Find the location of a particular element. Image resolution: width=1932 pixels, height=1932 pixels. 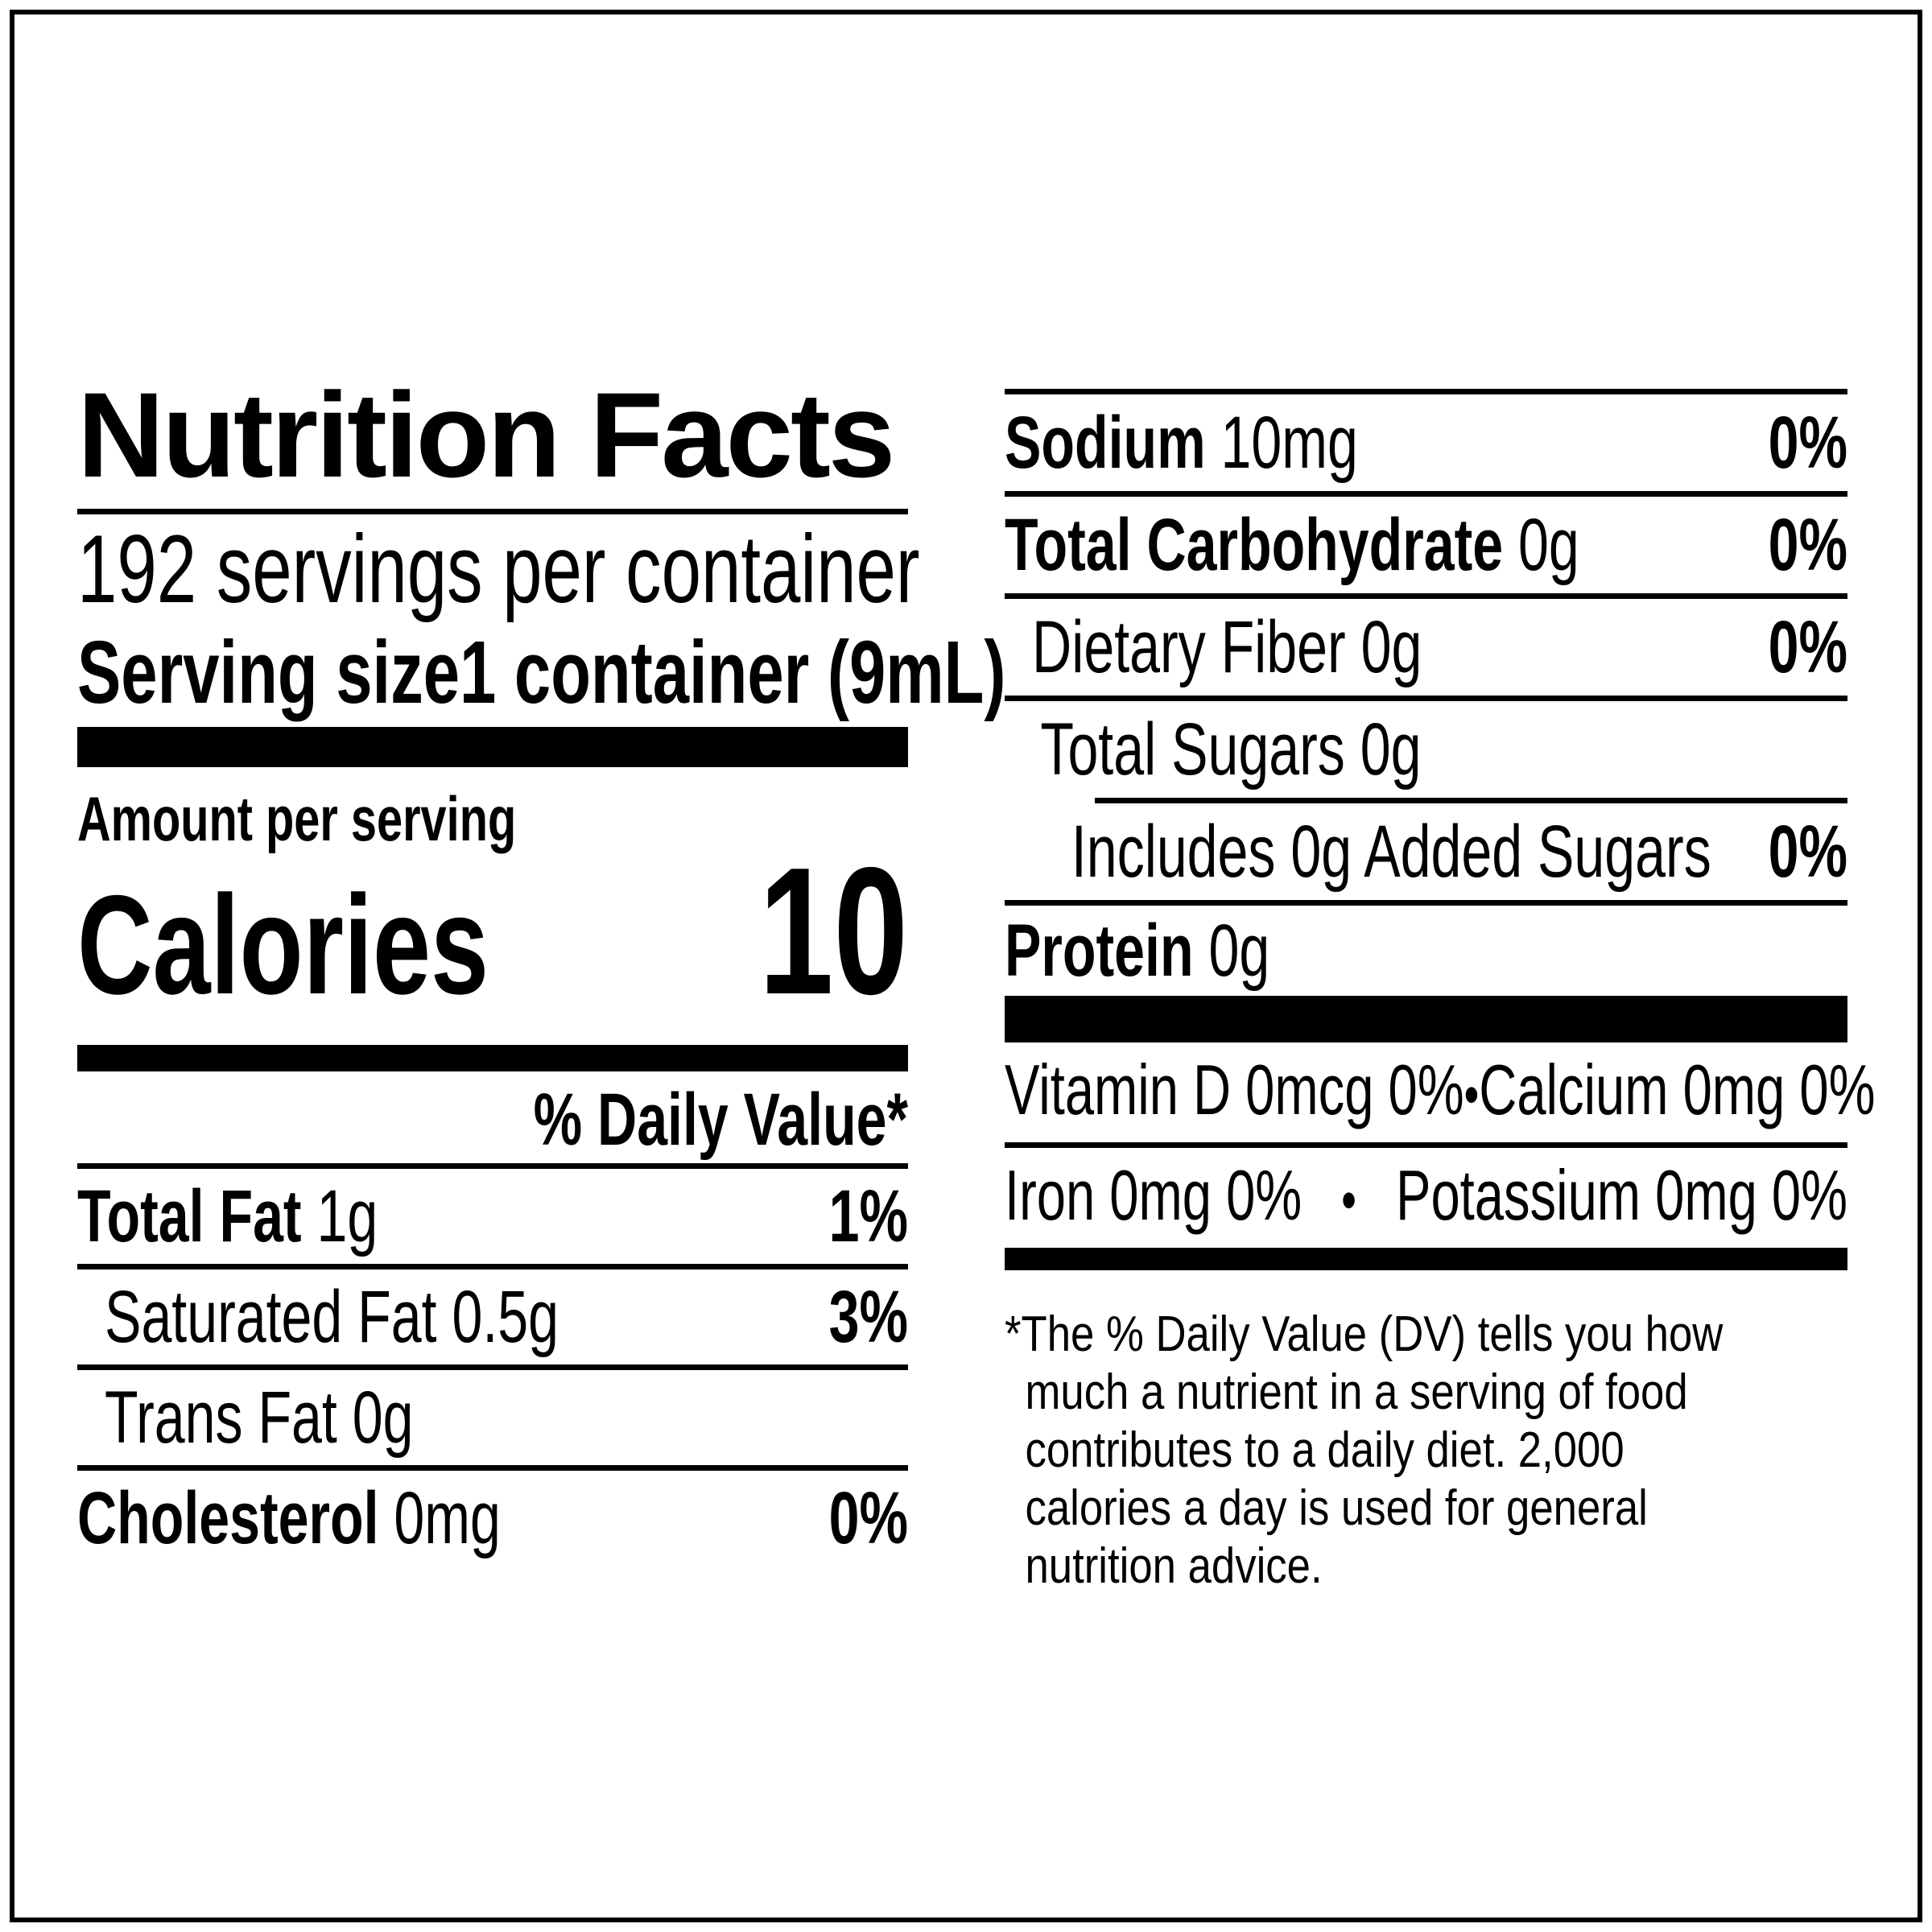

vitamins-divider-bar is located at coordinates (1426, 1019).